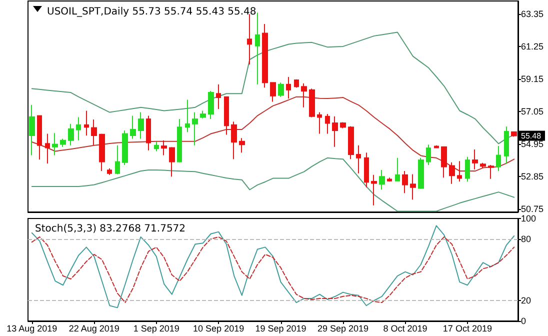 The image size is (548, 336). What do you see at coordinates (110, 229) in the screenshot?
I see `text: Stoch(5,3,3) 83.2768 71.7572` at bounding box center [110, 229].